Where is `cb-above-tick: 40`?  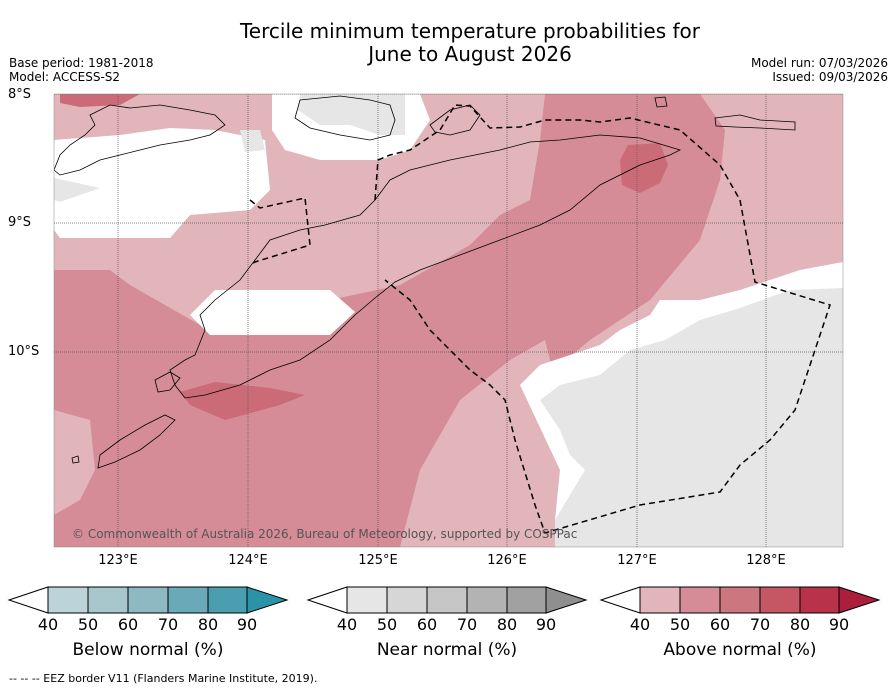
cb-above-tick: 40 is located at coordinates (640, 624).